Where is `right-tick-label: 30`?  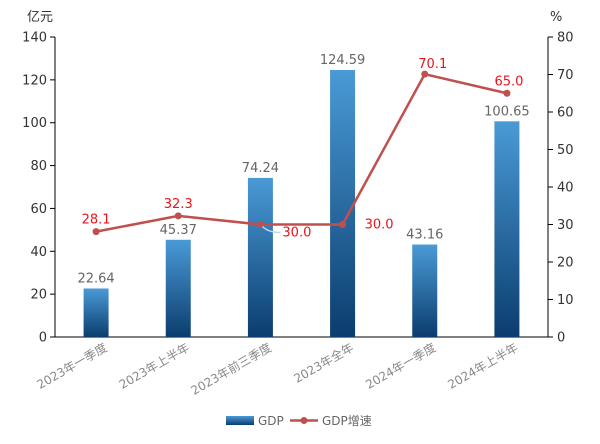 right-tick-label: 30 is located at coordinates (565, 225).